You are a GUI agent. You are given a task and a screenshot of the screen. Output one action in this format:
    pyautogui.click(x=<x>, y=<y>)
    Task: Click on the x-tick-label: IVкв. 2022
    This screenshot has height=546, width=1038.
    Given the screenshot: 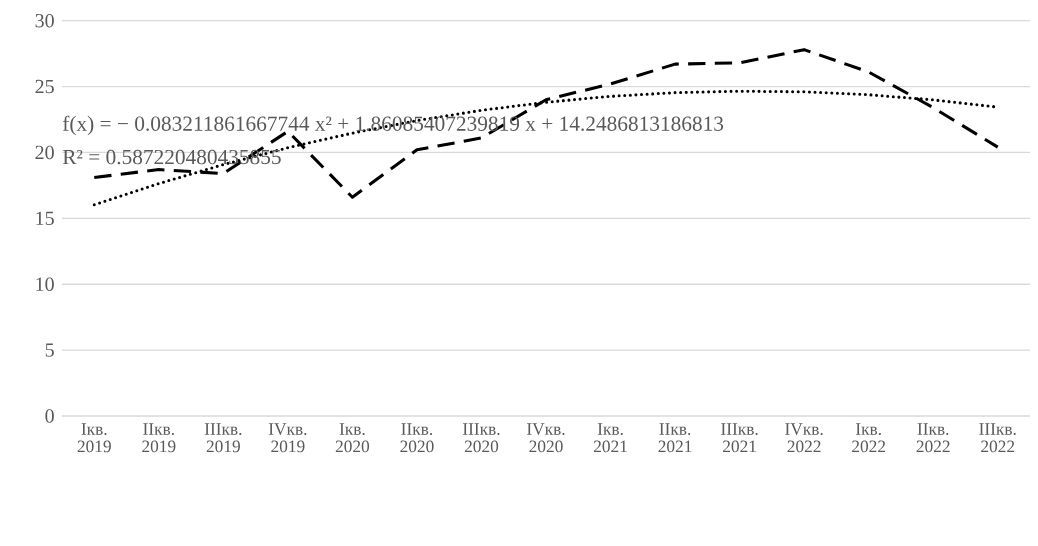 What is the action you would take?
    pyautogui.click(x=804, y=438)
    